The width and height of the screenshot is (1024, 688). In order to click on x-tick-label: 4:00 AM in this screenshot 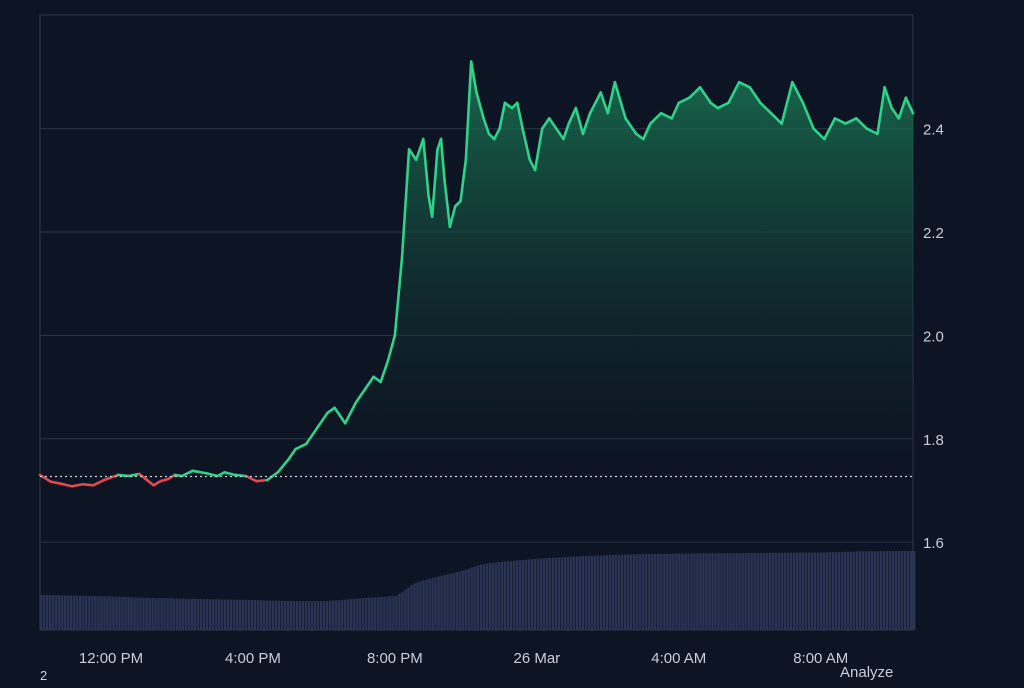, I will do `click(678, 658)`.